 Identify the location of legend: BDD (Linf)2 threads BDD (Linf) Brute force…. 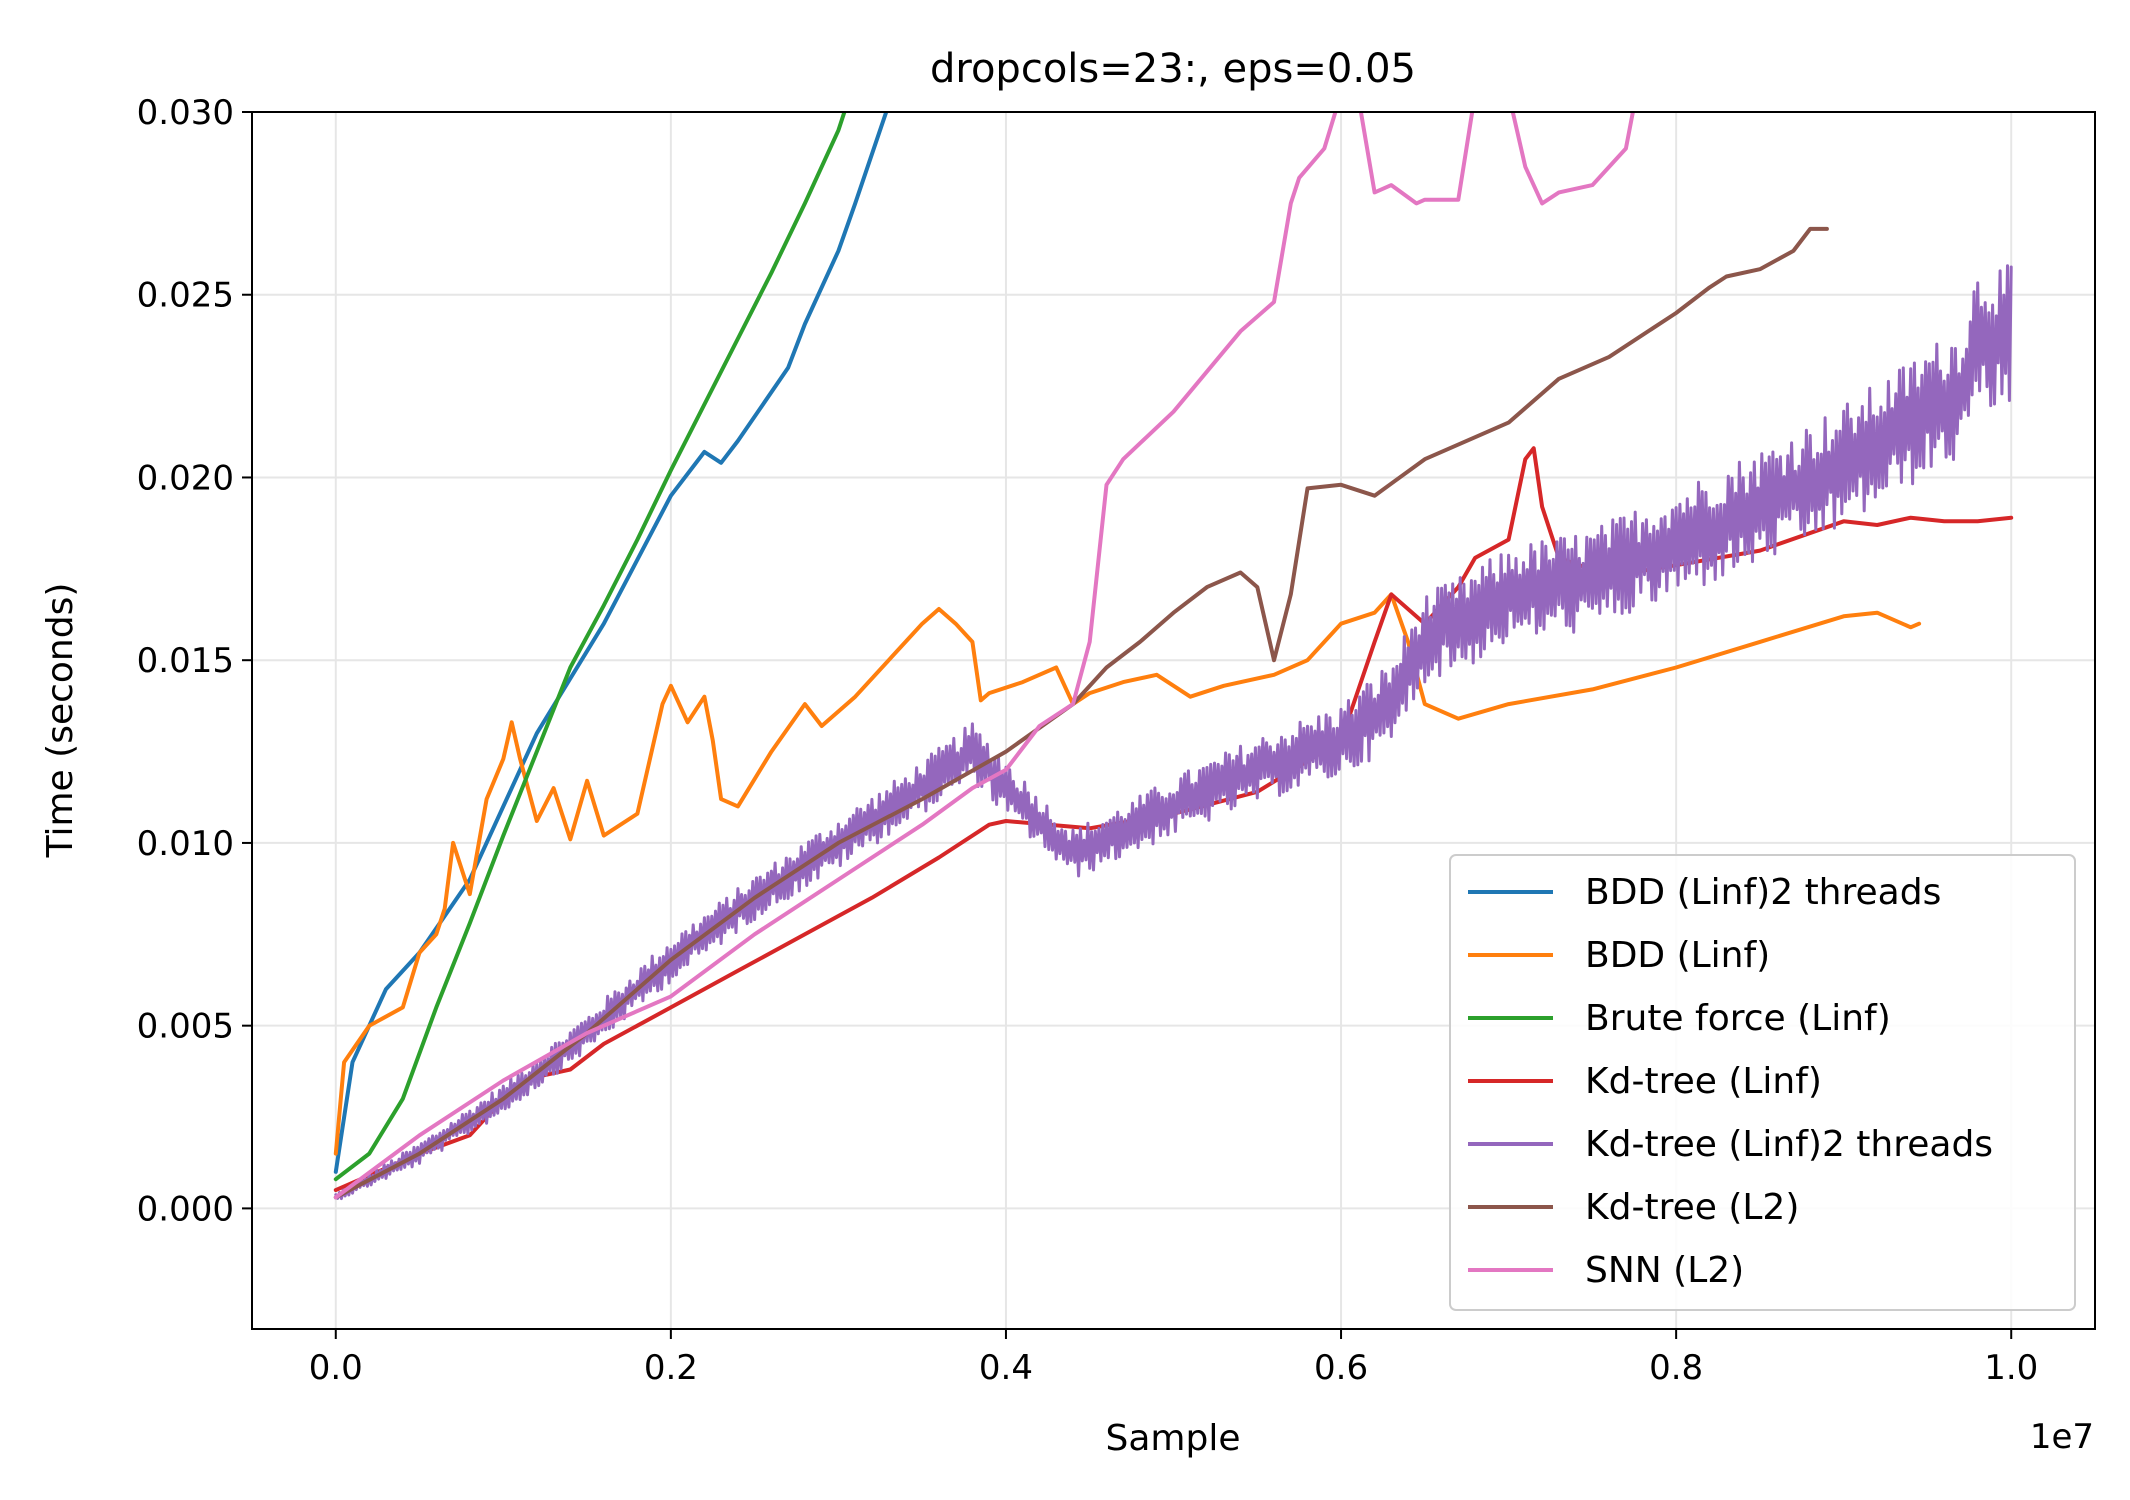
(1762, 1082).